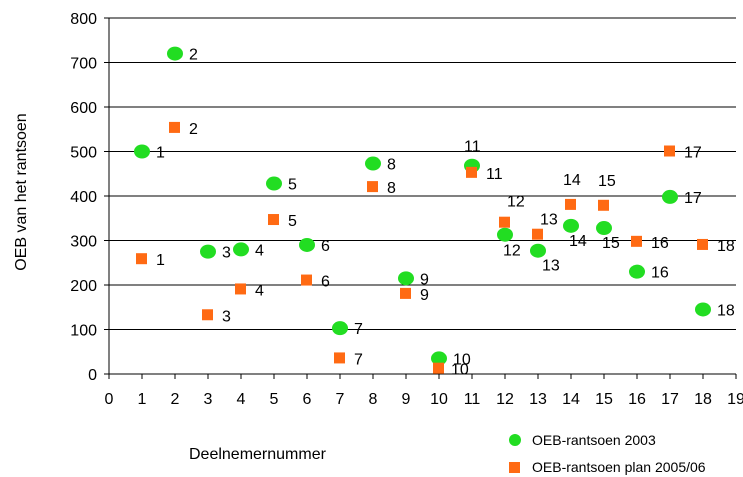  Describe the element at coordinates (611, 243) in the screenshot. I see `point-label: 15` at that location.